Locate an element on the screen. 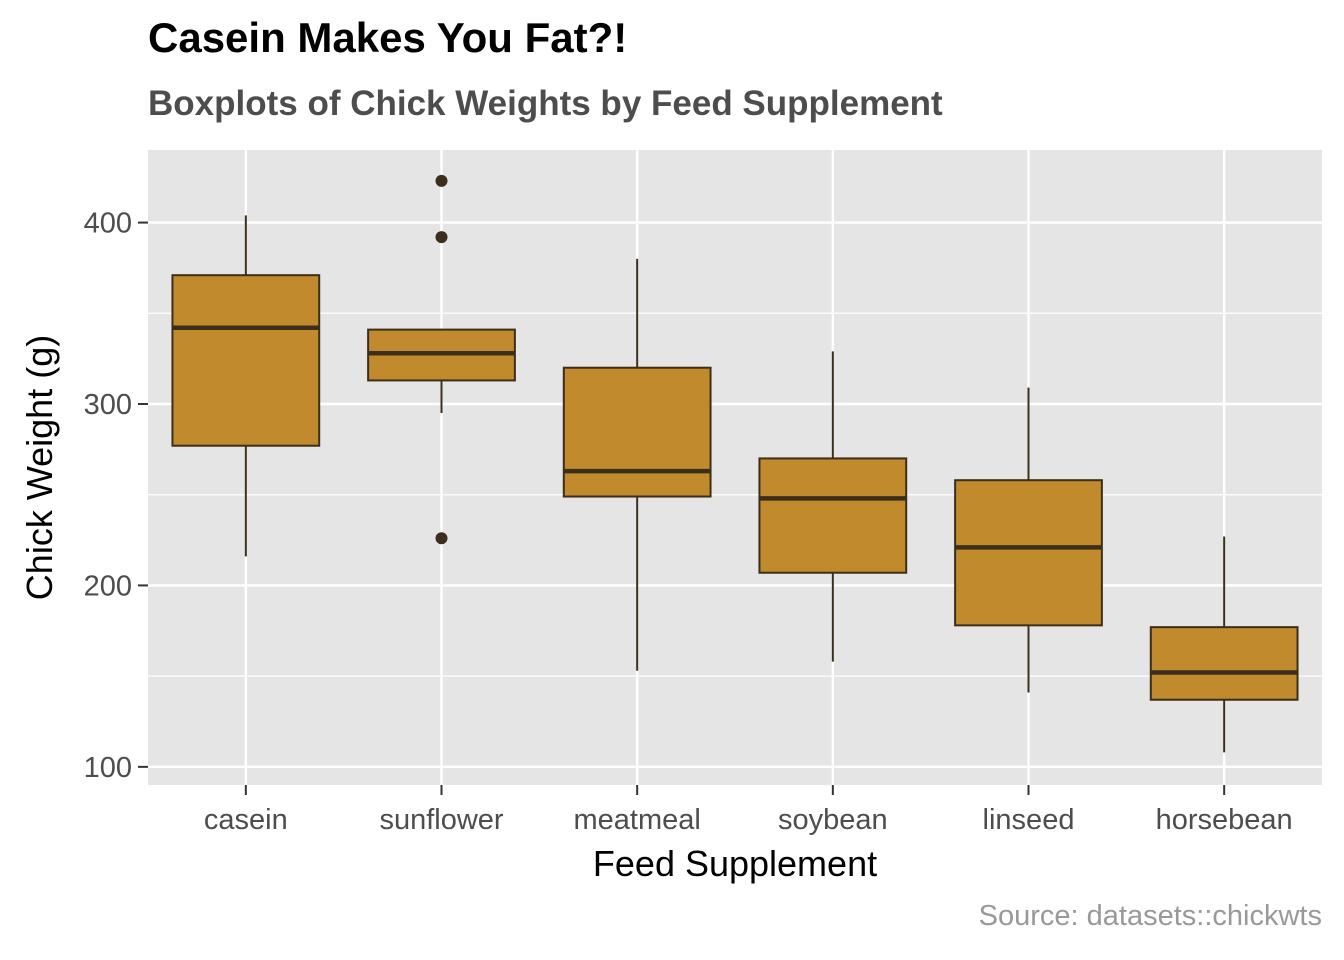 The width and height of the screenshot is (1344, 960). boxplot-casein is located at coordinates (246, 386).